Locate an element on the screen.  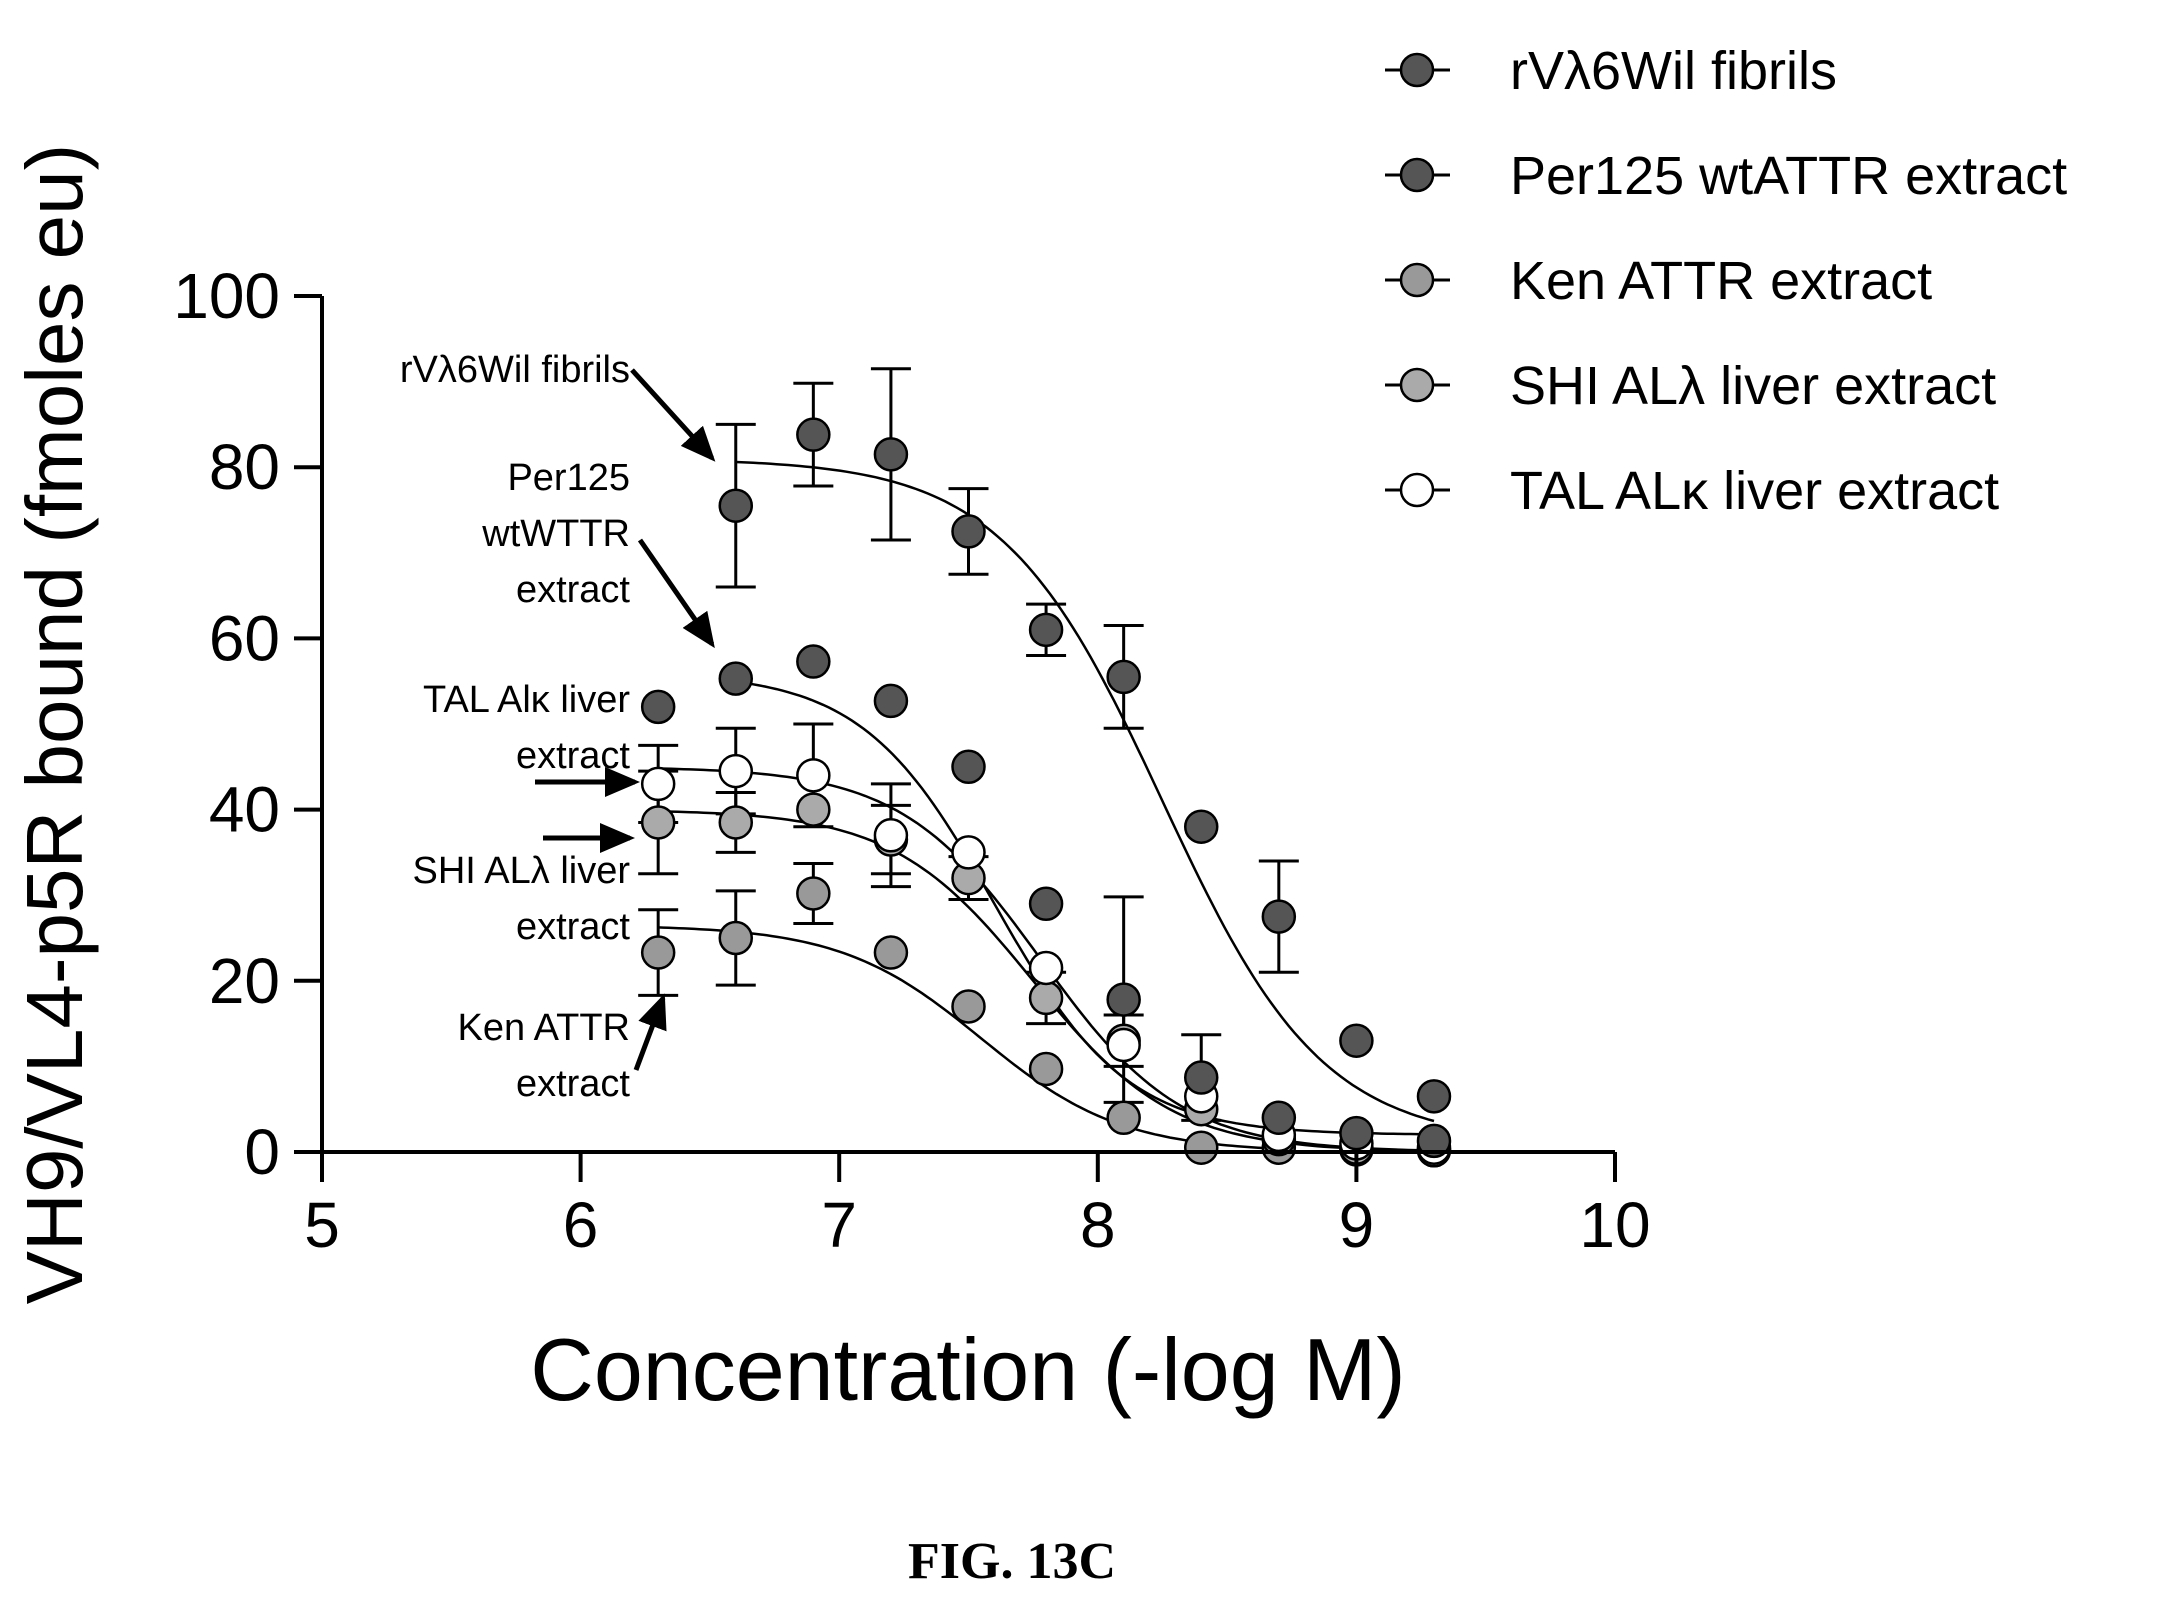
point-s2-p1 is located at coordinates (736, 938).